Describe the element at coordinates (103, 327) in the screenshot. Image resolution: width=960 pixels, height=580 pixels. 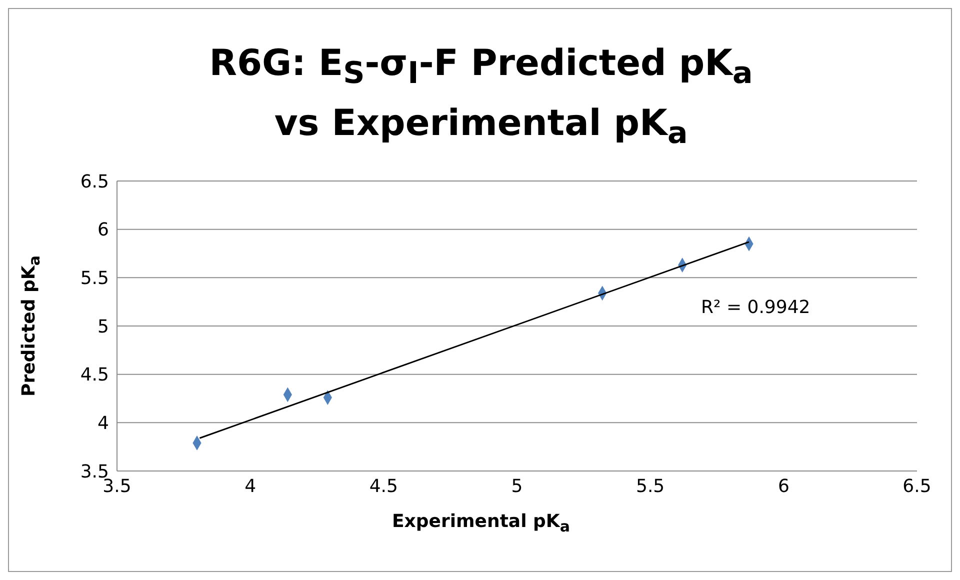
I see `y-tick-label: 5` at that location.